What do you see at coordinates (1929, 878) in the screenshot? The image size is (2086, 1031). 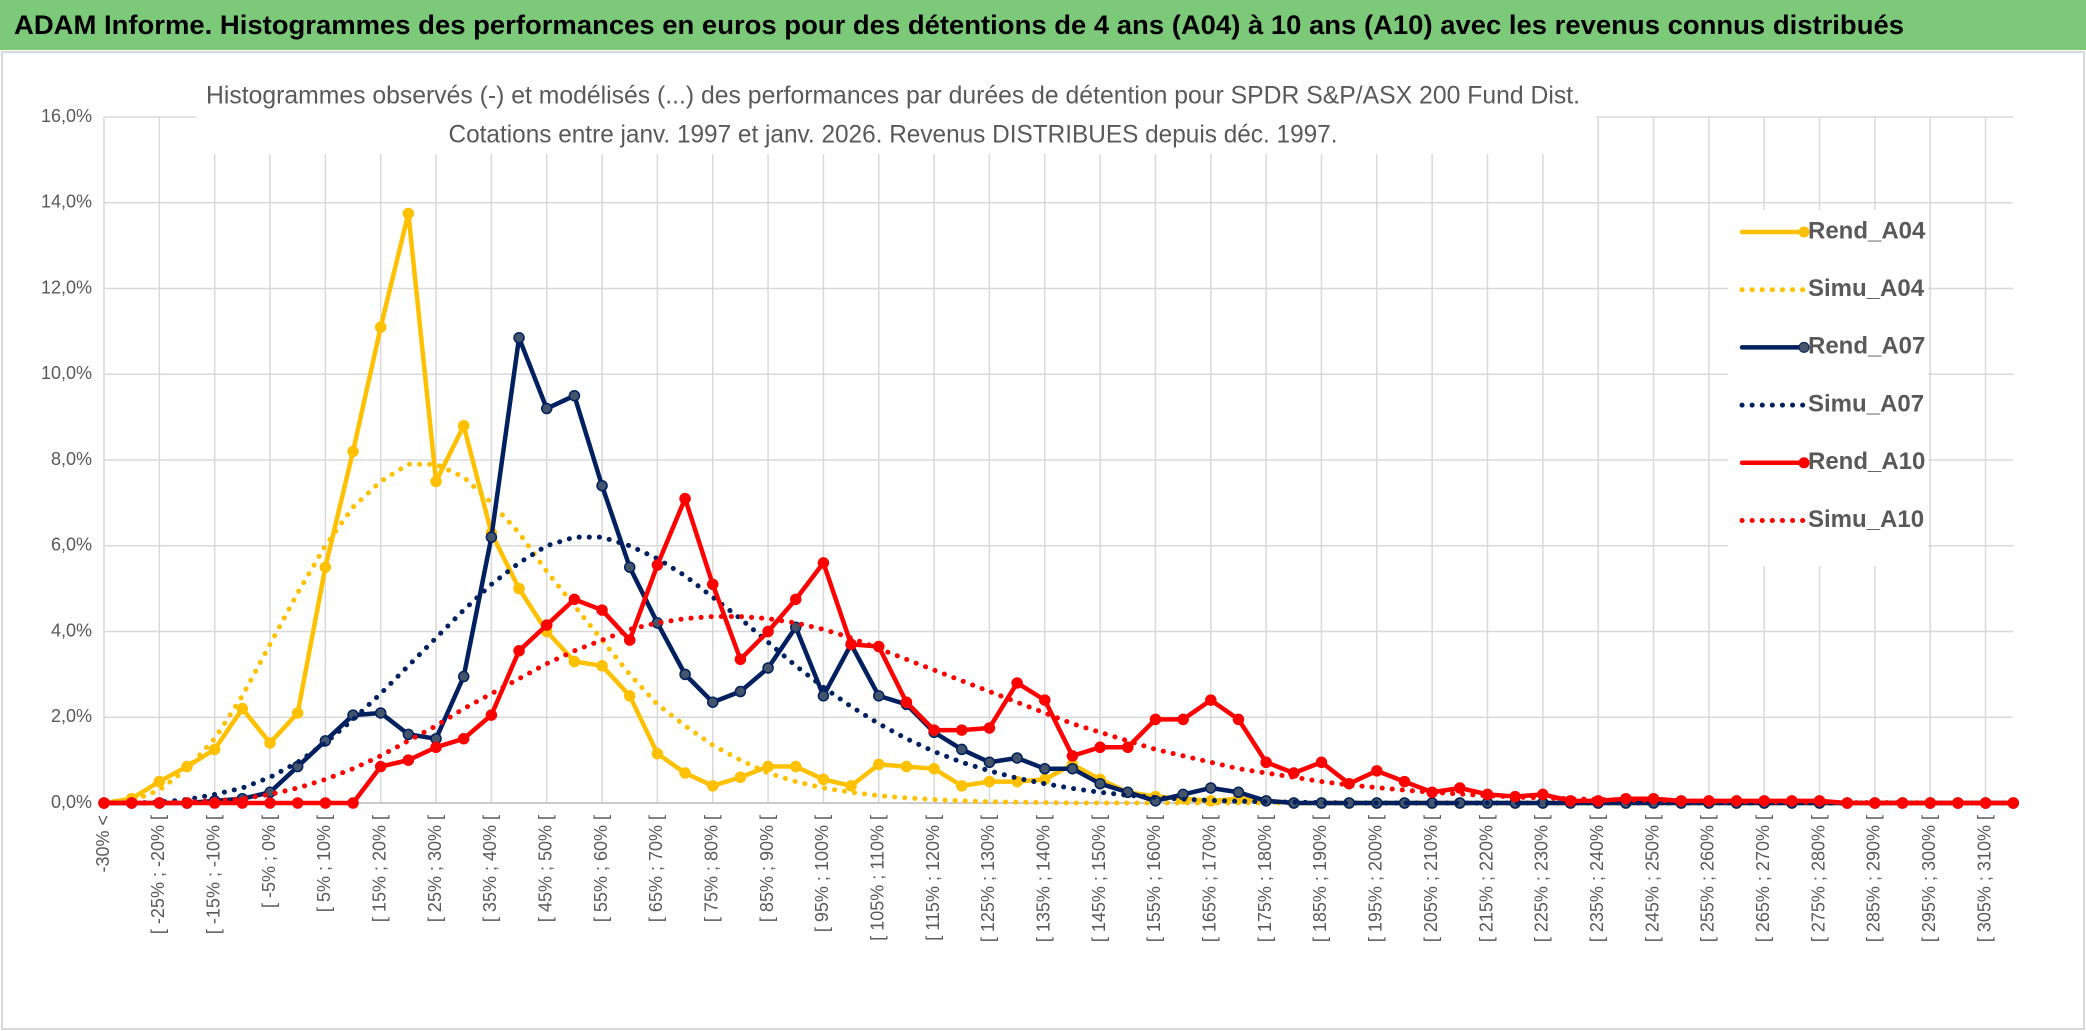 I see `x-tick-label: [ 295% ; 300% [` at bounding box center [1929, 878].